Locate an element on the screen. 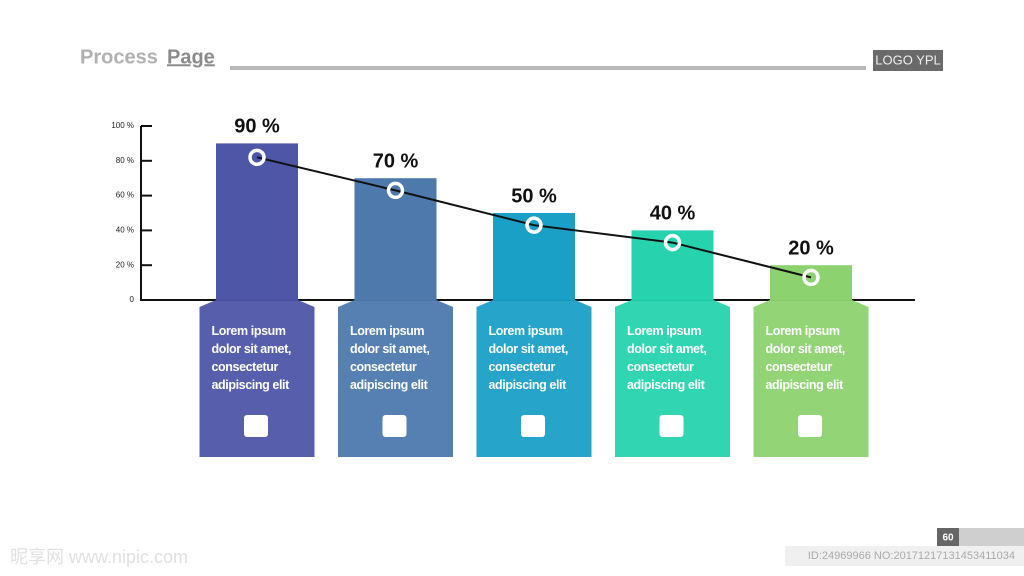  title: Process is located at coordinates (119, 57).